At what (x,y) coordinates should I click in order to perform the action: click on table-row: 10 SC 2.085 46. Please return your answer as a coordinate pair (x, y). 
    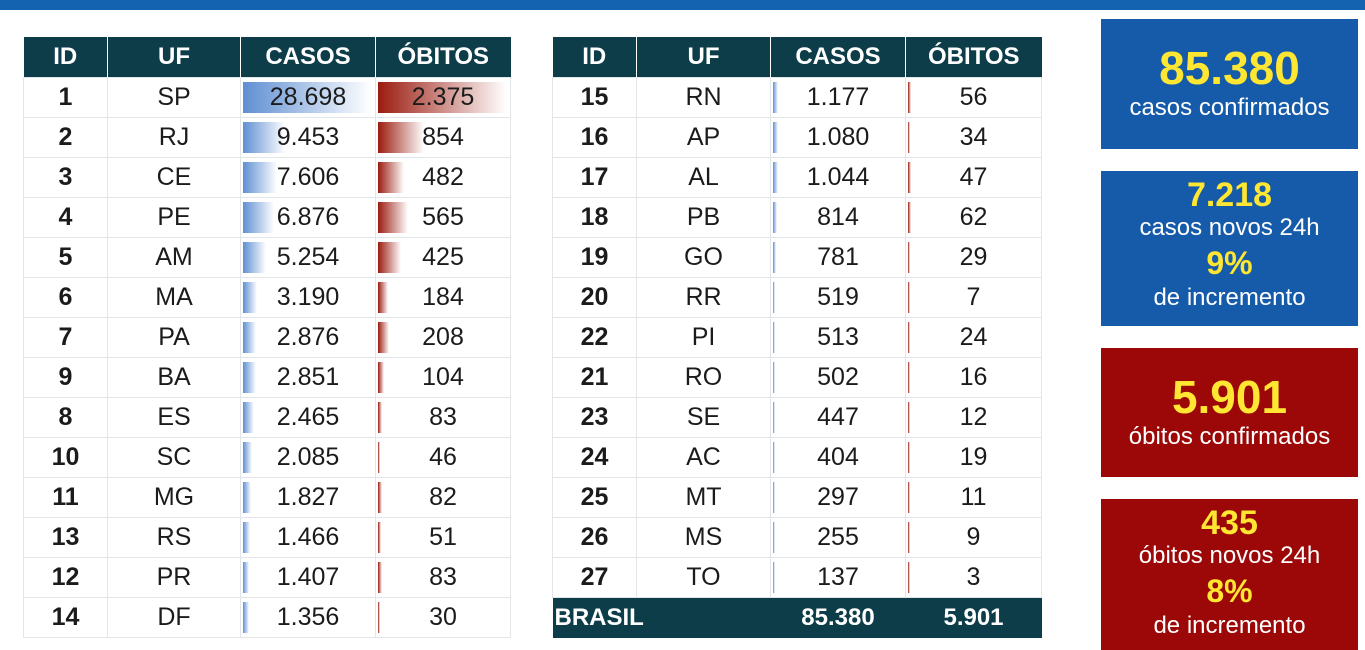
    Looking at the image, I should click on (267, 457).